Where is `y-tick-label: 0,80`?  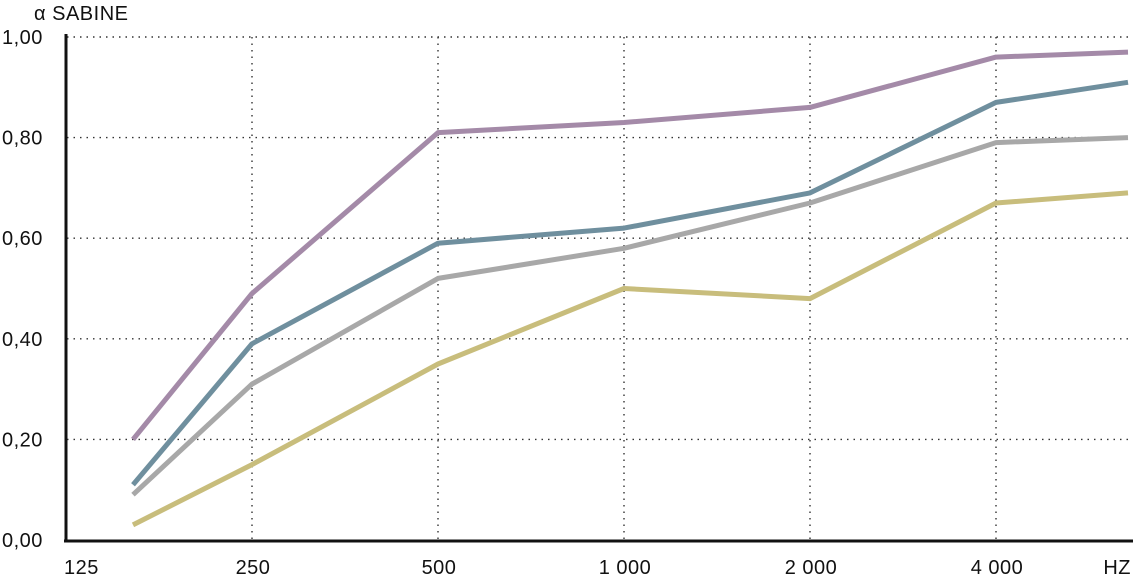
y-tick-label: 0,80 is located at coordinates (22, 139).